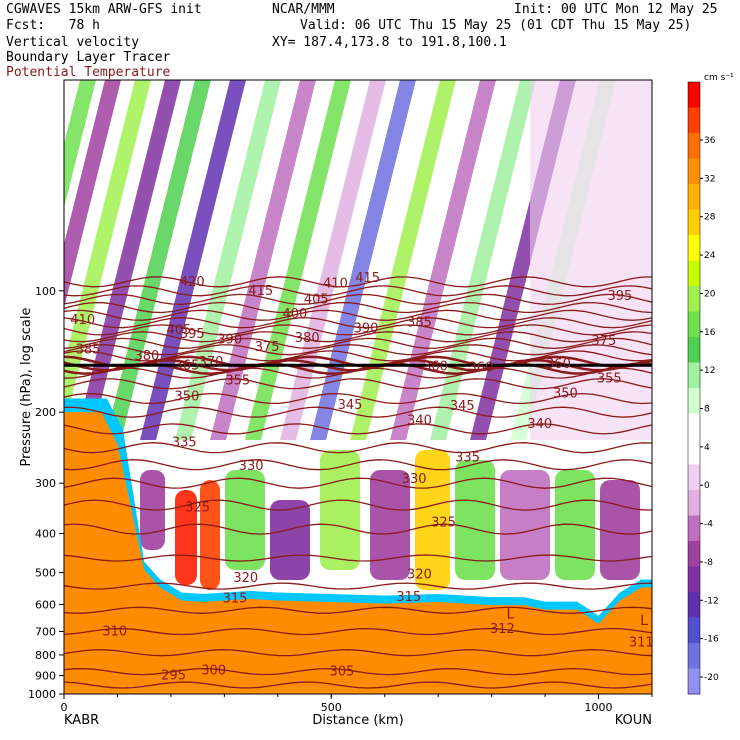 The width and height of the screenshot is (740, 740). I want to click on low-marker: L, so click(510, 614).